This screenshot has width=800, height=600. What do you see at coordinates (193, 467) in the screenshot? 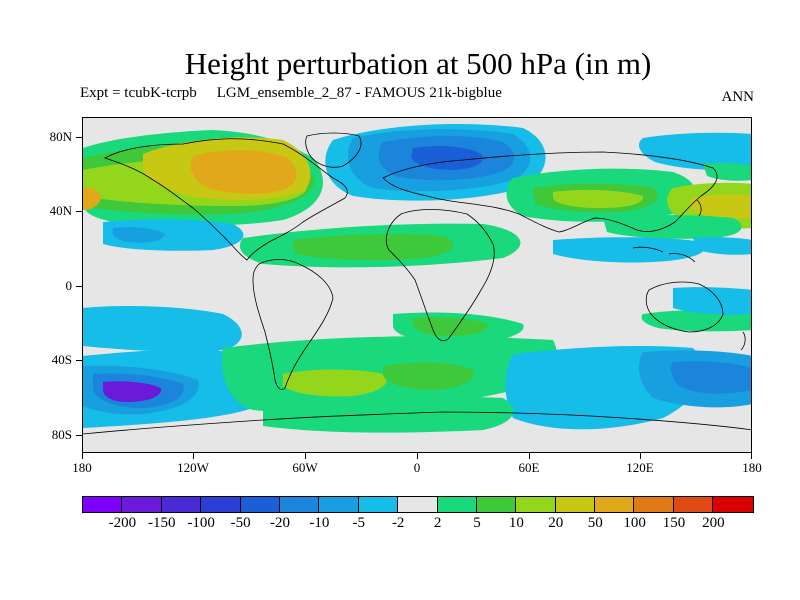
I see `lon-label-120w: 120W` at bounding box center [193, 467].